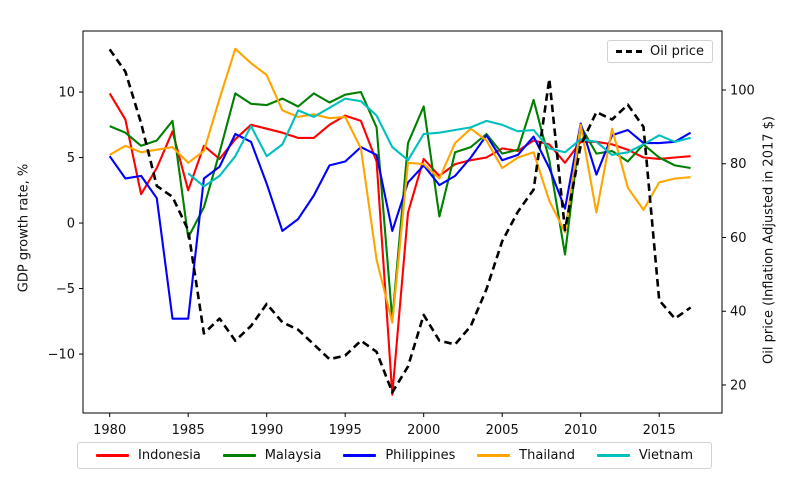 This screenshot has height=481, width=800. What do you see at coordinates (665, 455) in the screenshot?
I see `legend-label-vietnam: Vietnam` at bounding box center [665, 455].